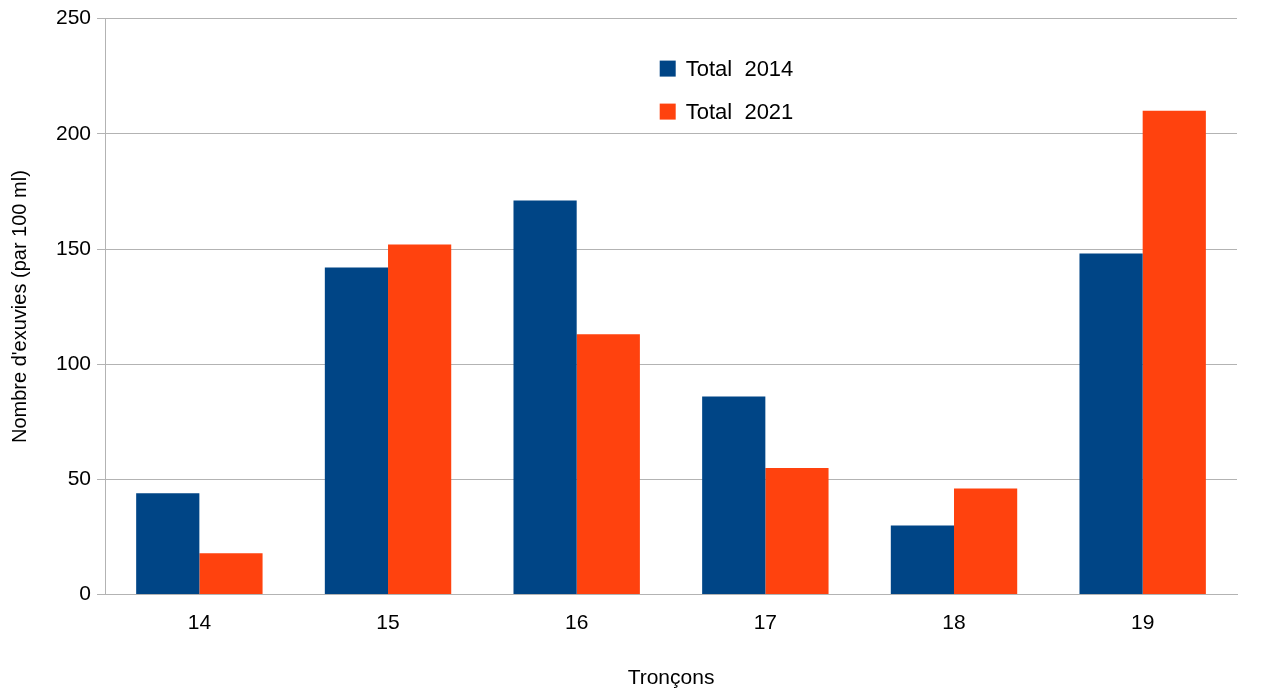 This screenshot has height=697, width=1263. I want to click on x-tick-label: 18, so click(954, 621).